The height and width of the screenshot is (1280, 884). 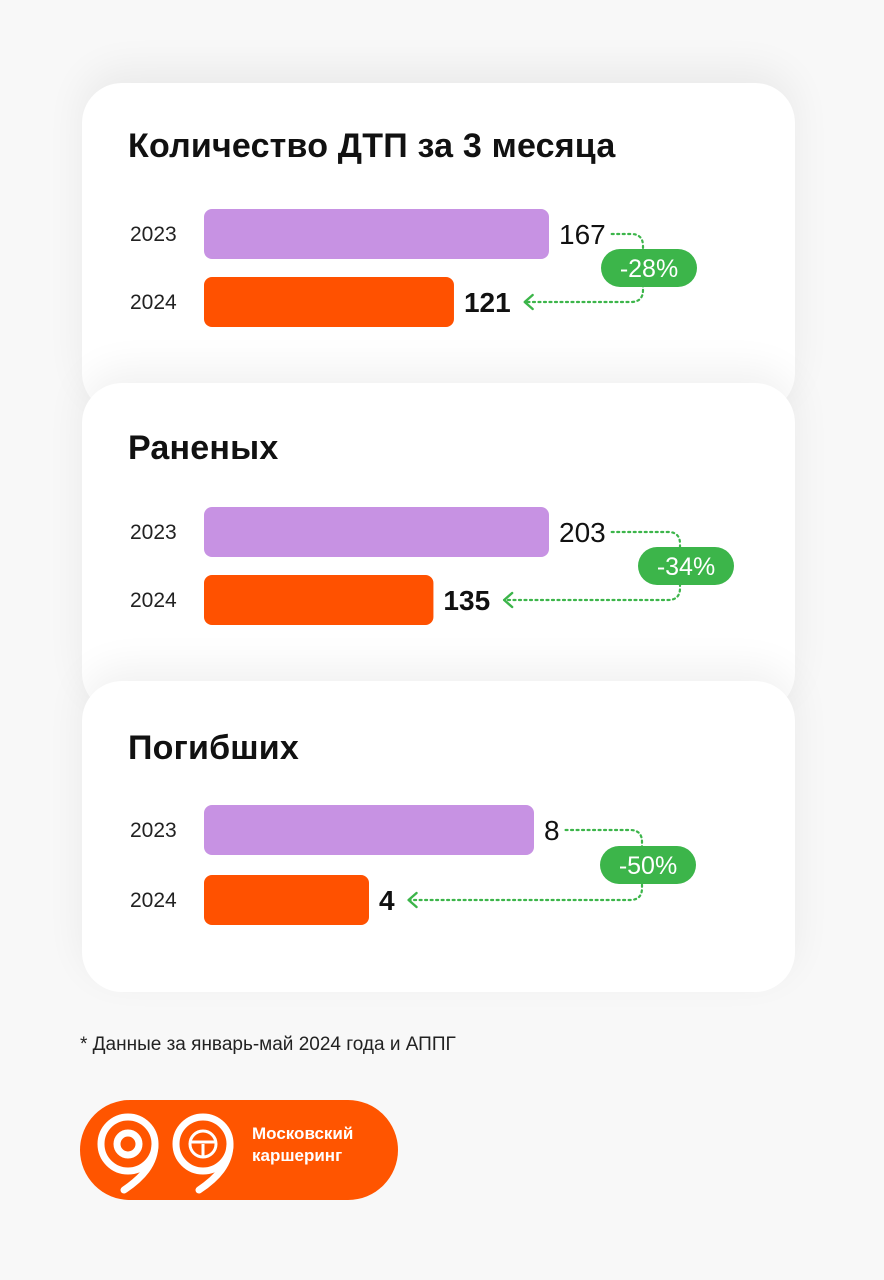 I want to click on bar-2023-killed, so click(x=369, y=830).